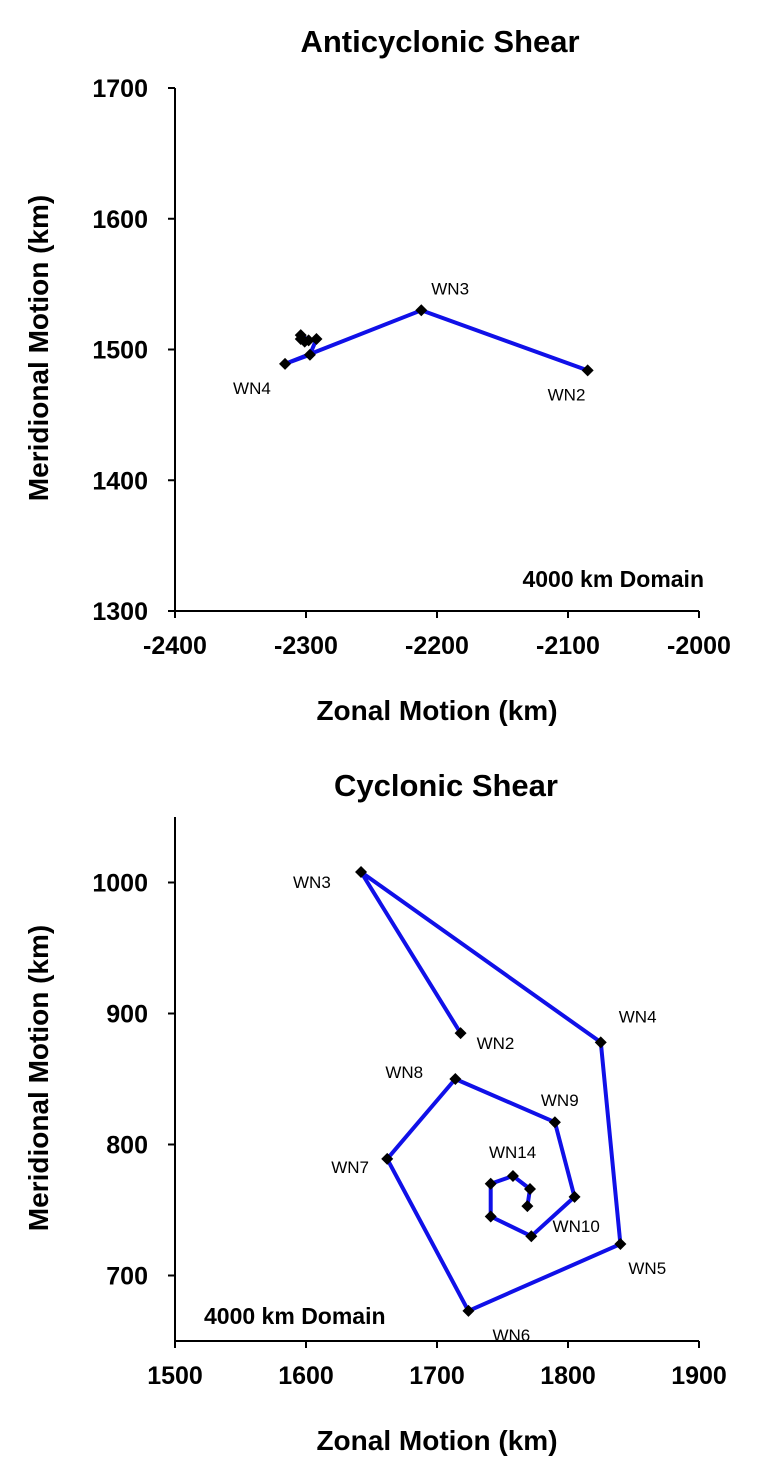 The image size is (759, 1475). What do you see at coordinates (568, 1376) in the screenshot?
I see `x-tick-label: 1800` at bounding box center [568, 1376].